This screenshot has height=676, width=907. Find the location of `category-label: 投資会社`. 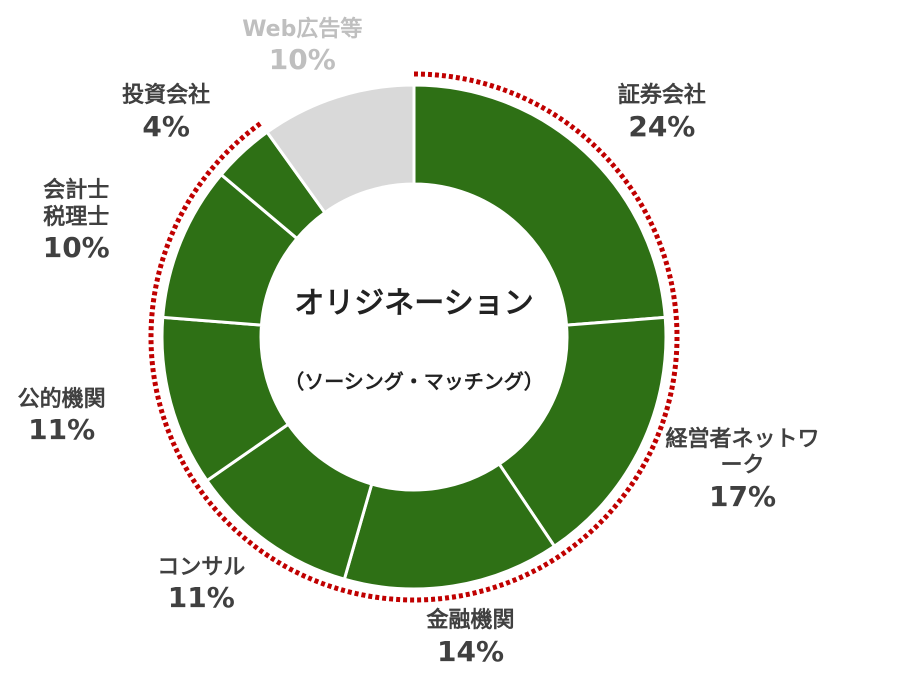

category-label: 投資会社 is located at coordinates (166, 96).